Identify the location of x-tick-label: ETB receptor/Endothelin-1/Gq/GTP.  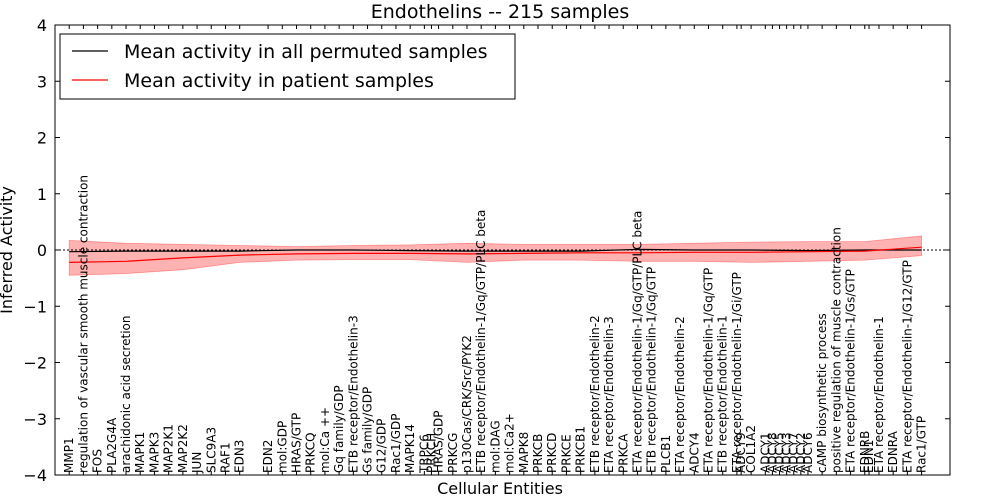
(652, 370).